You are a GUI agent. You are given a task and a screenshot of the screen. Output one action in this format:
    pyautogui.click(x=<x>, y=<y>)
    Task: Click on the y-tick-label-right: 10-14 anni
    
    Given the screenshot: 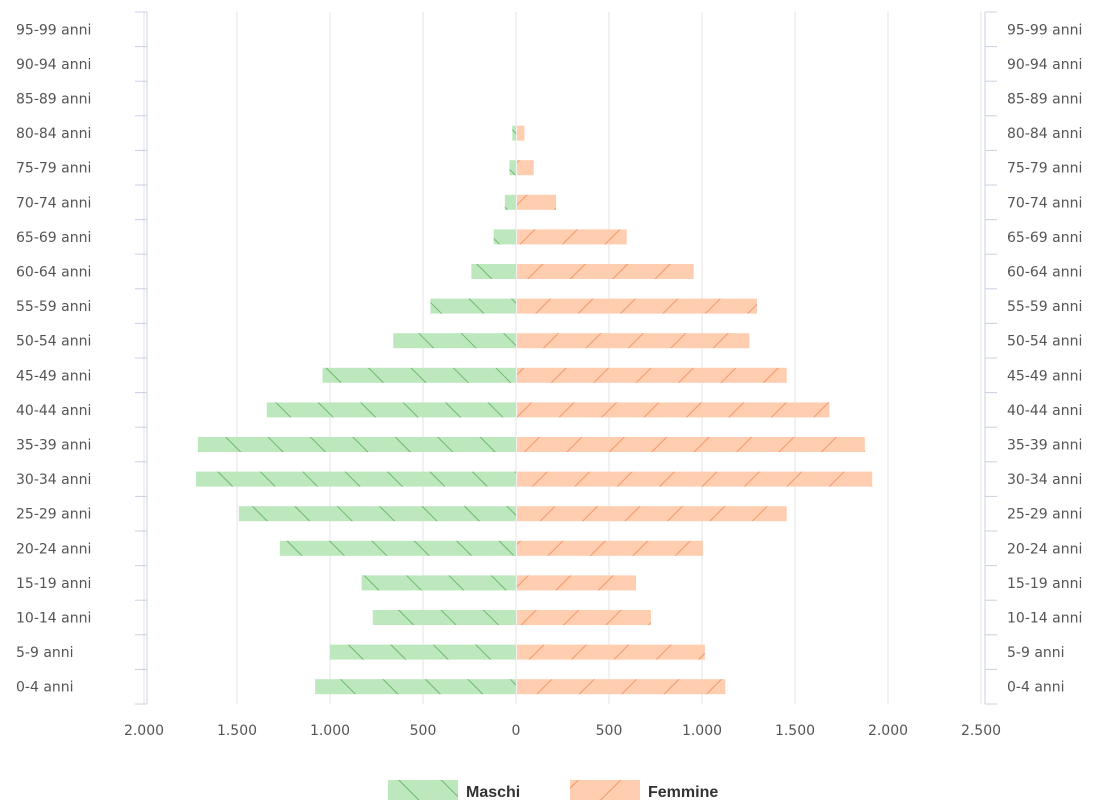 What is the action you would take?
    pyautogui.click(x=1044, y=619)
    